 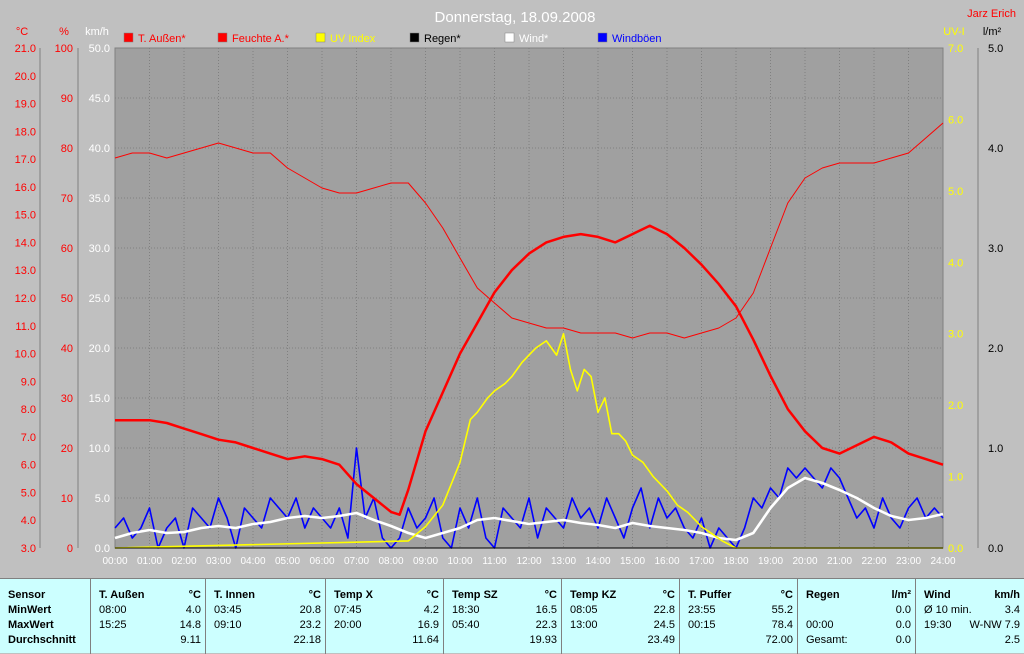 I want to click on humidity-tick-label: 70, so click(x=67, y=199).